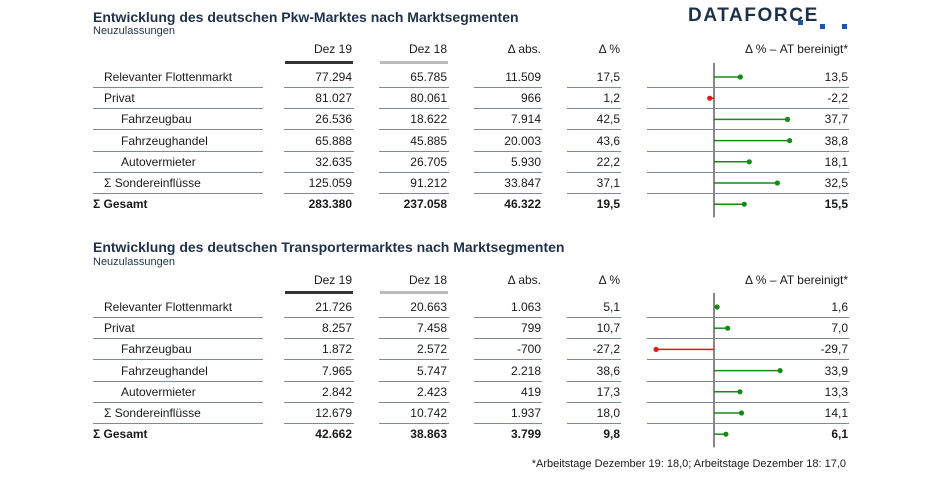  I want to click on cell-abs: 2.218, so click(525, 370).